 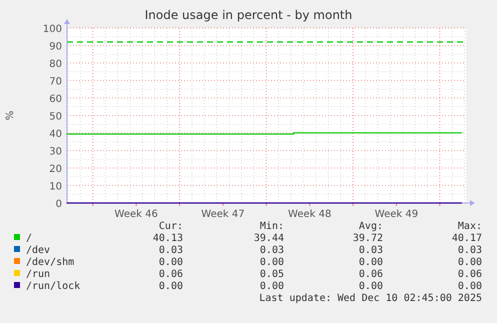 What do you see at coordinates (50, 262) in the screenshot?
I see `legend-label: /dev/shm` at bounding box center [50, 262].